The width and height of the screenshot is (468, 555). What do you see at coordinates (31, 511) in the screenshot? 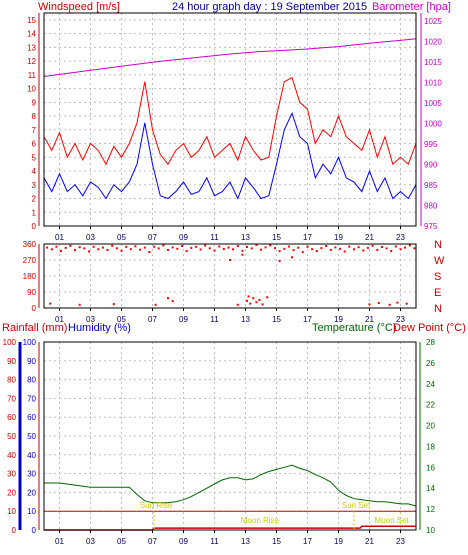
I see `humidity-tick-label: 10` at bounding box center [31, 511].